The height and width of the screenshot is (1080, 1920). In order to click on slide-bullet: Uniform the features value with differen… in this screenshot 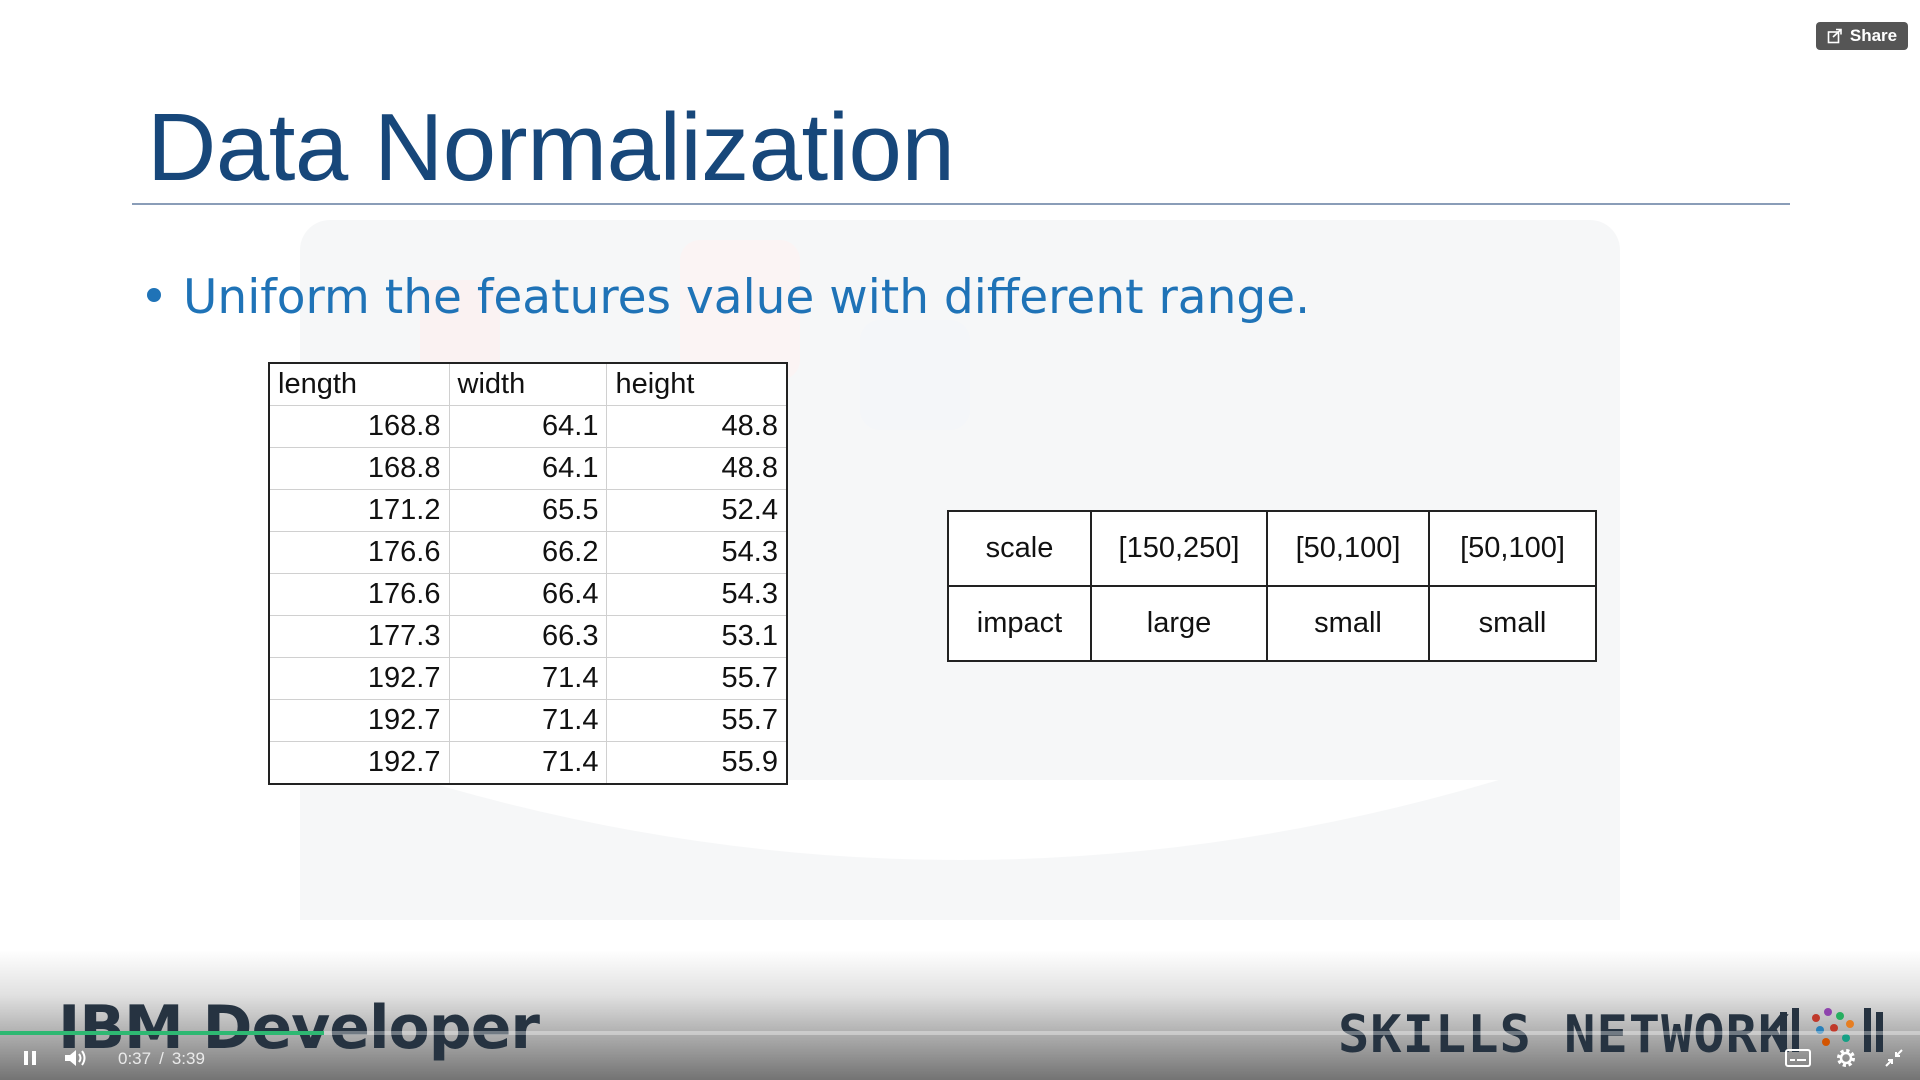, I will do `click(728, 297)`.